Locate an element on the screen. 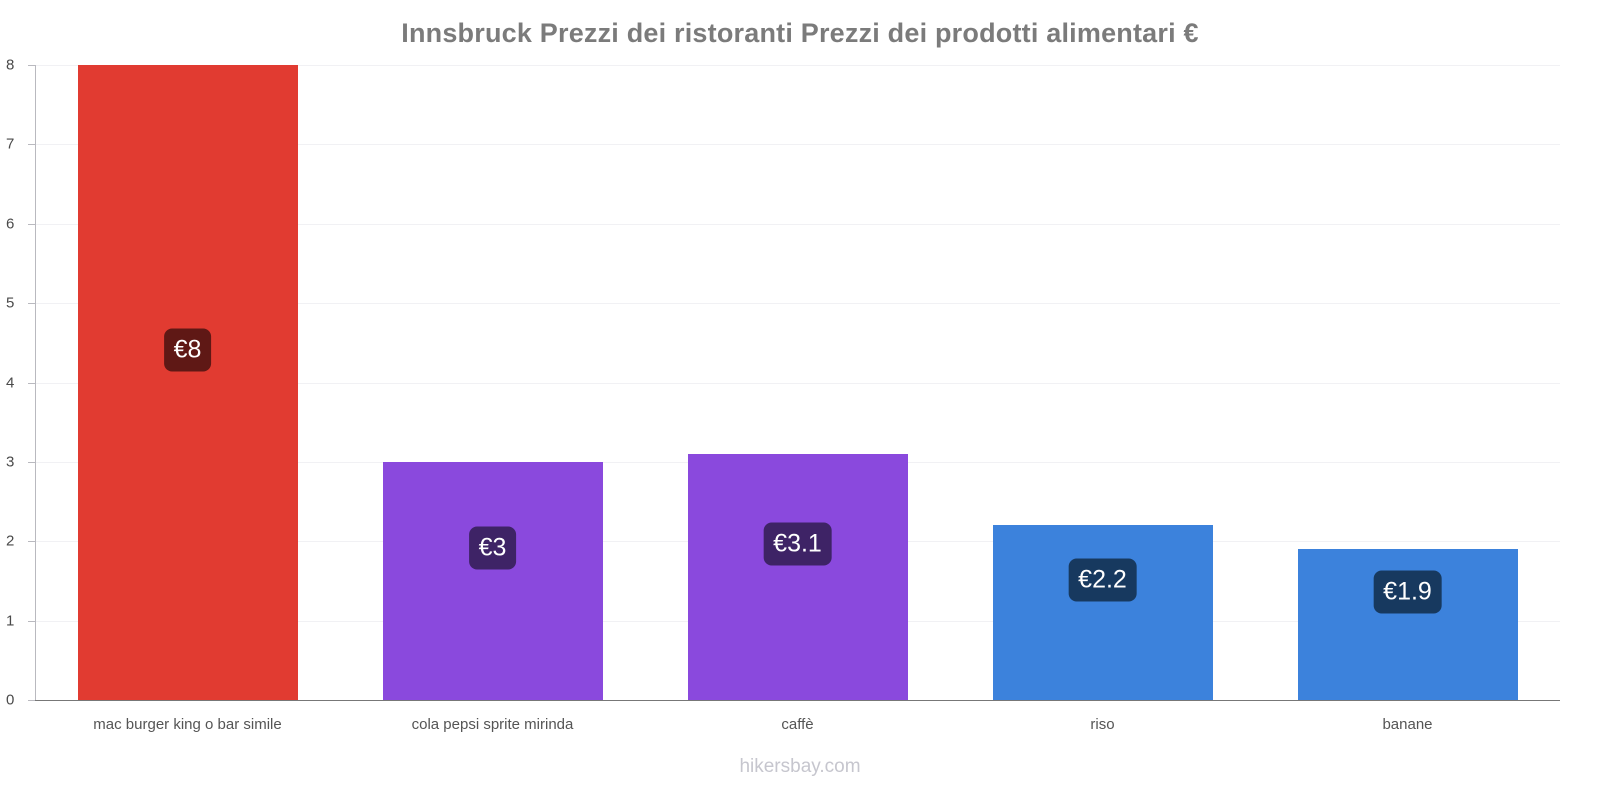 The width and height of the screenshot is (1600, 800). x-axis-line is located at coordinates (797, 700).